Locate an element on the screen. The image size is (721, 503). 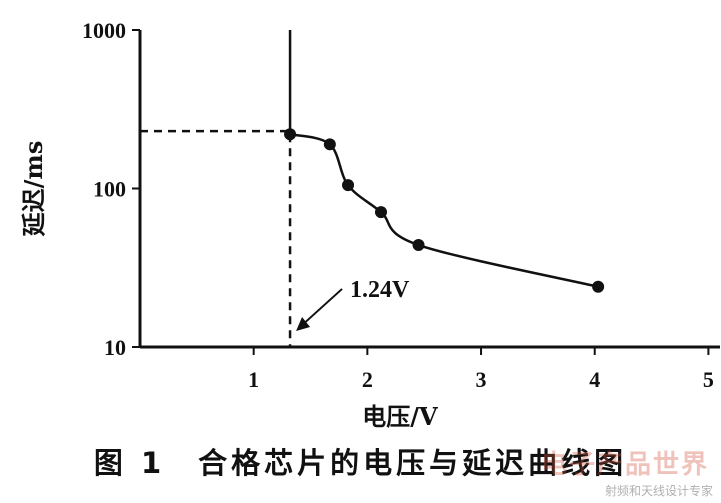
y-axis-title: 延迟/ms is located at coordinates (33, 189).